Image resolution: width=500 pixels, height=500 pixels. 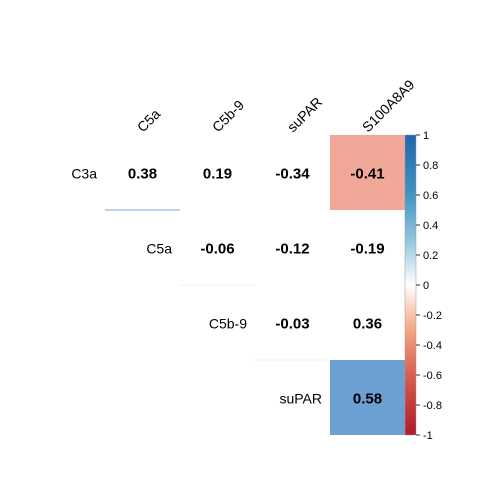 I want to click on cell-value-c3a-c5a: 0.38, so click(x=142, y=174).